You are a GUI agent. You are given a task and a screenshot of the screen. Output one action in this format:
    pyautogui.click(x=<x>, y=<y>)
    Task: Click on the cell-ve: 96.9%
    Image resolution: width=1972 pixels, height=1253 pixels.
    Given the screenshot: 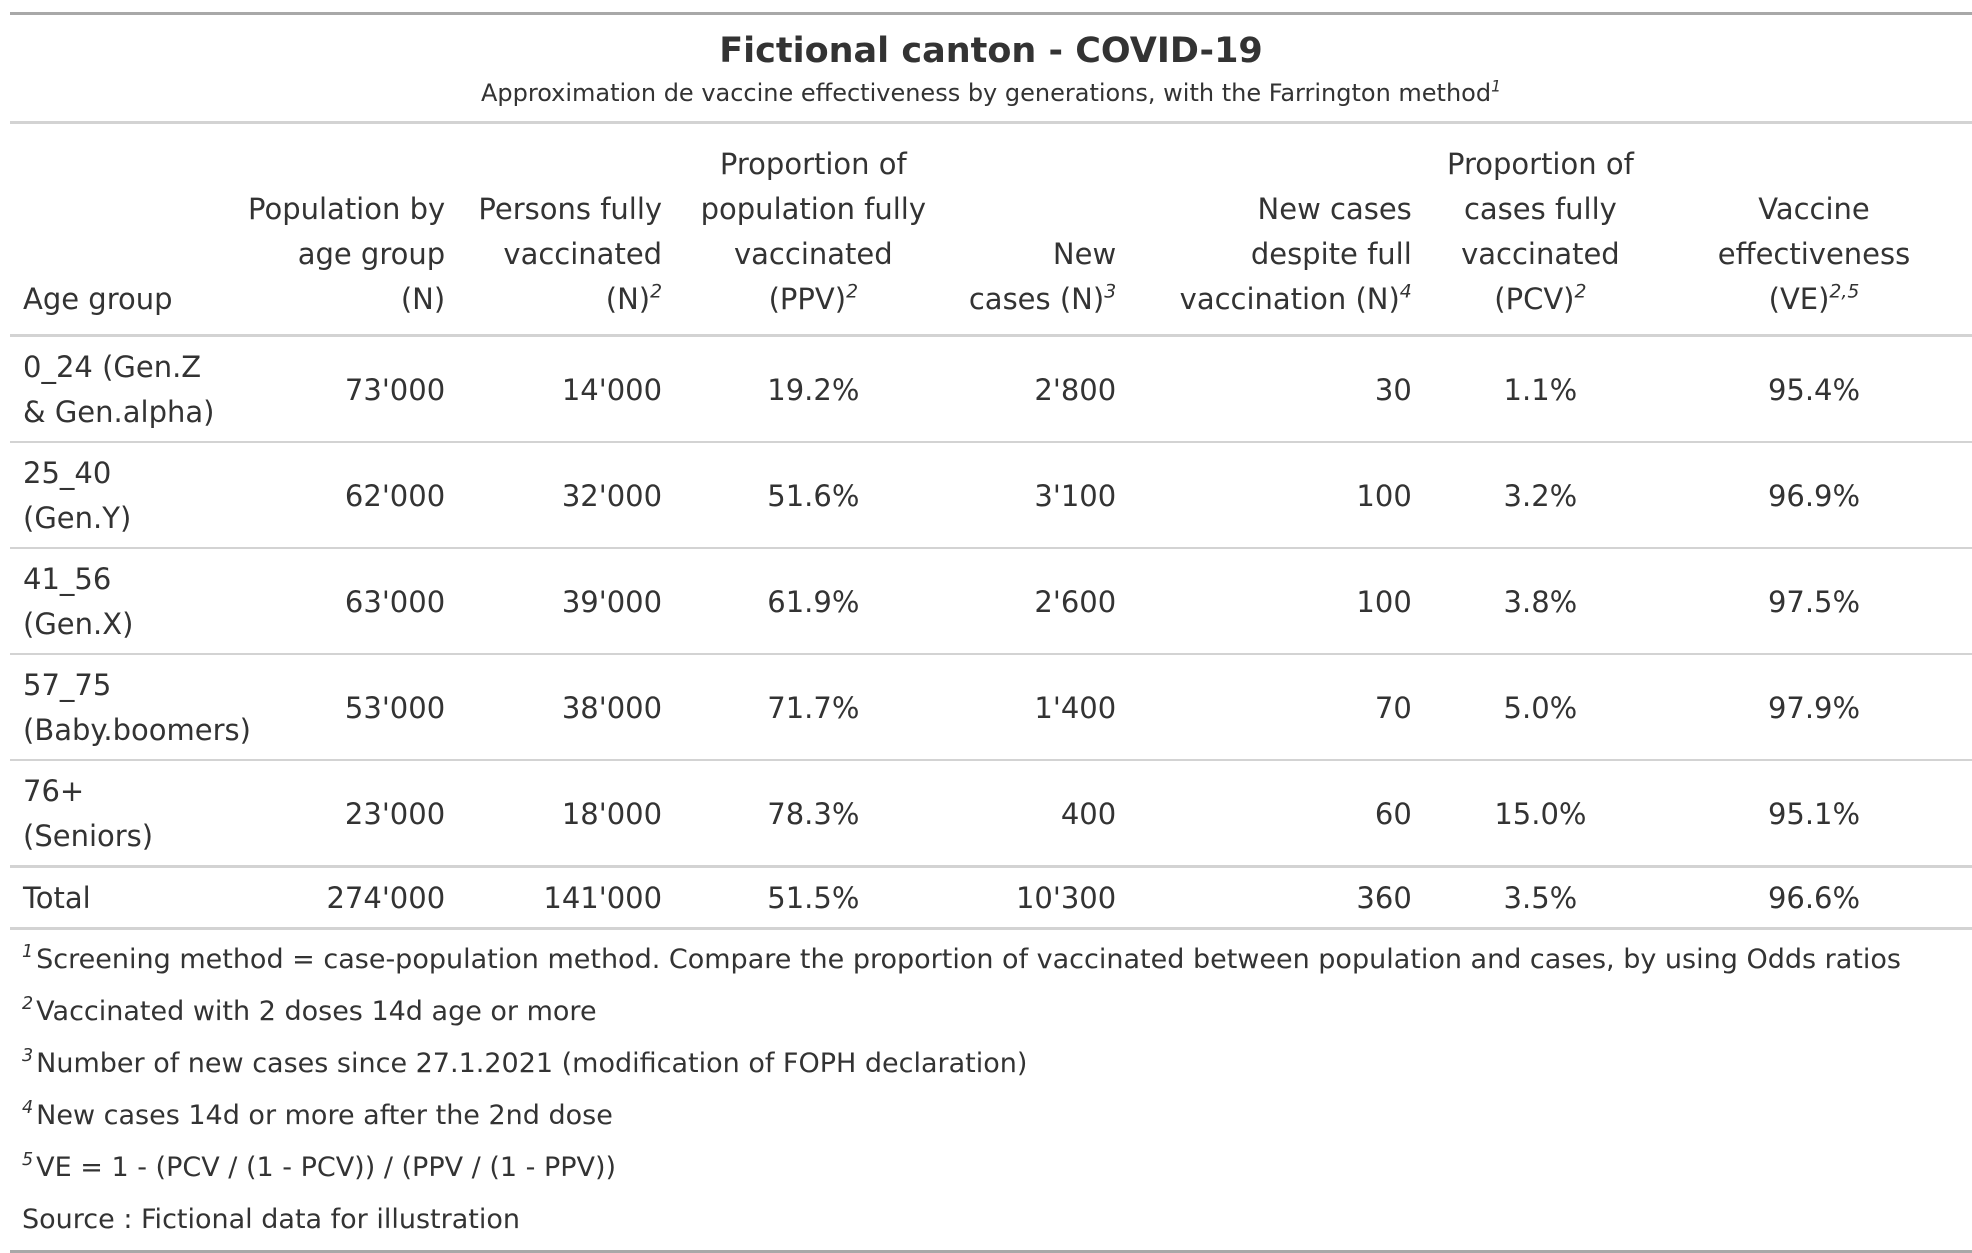 What is the action you would take?
    pyautogui.click(x=1814, y=494)
    